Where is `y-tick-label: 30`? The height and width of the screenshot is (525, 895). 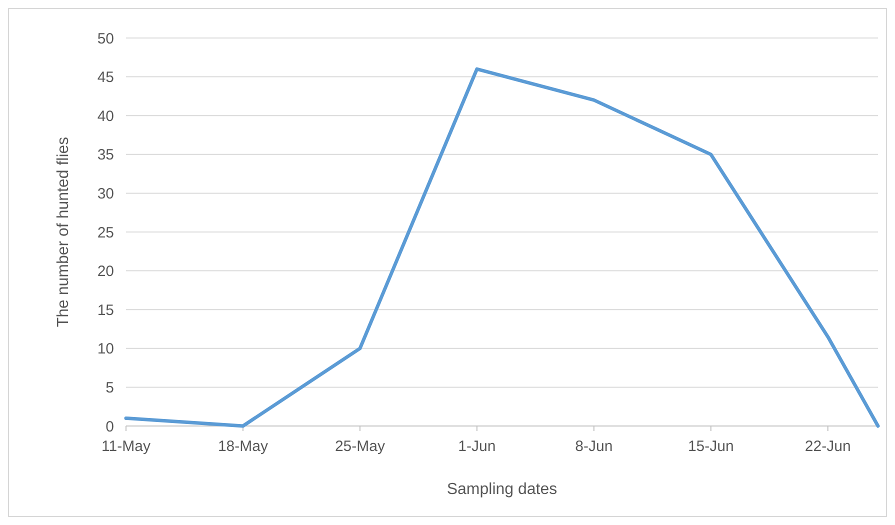
y-tick-label: 30 is located at coordinates (105, 193).